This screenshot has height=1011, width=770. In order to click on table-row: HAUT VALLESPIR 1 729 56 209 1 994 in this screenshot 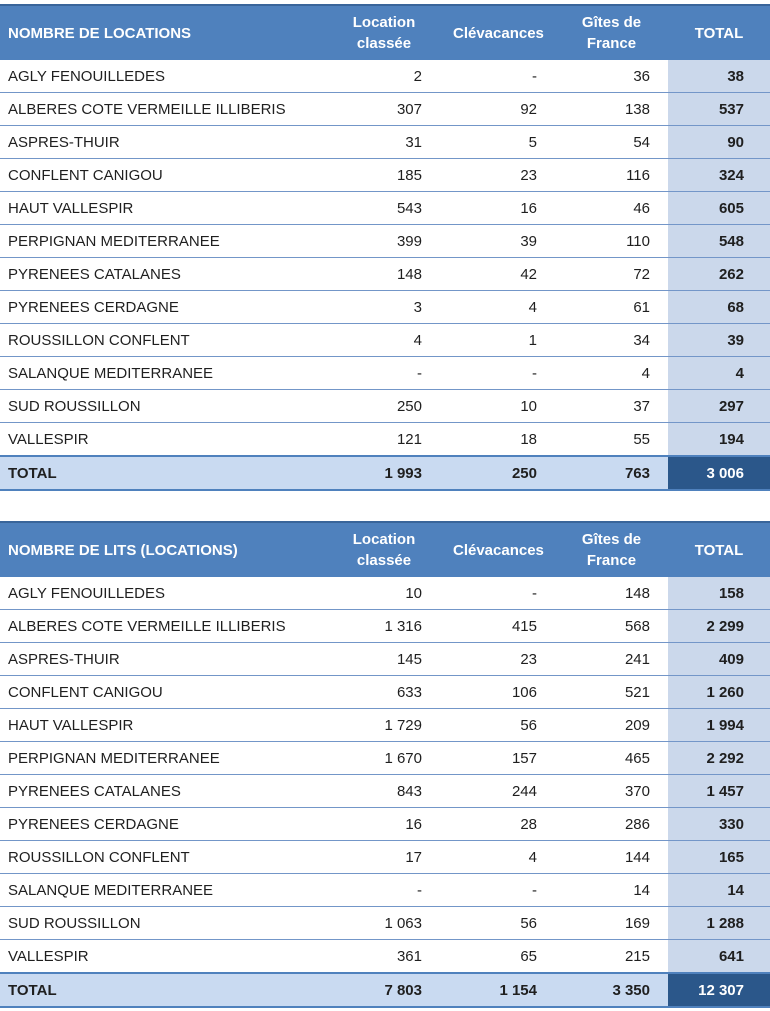, I will do `click(385, 725)`.